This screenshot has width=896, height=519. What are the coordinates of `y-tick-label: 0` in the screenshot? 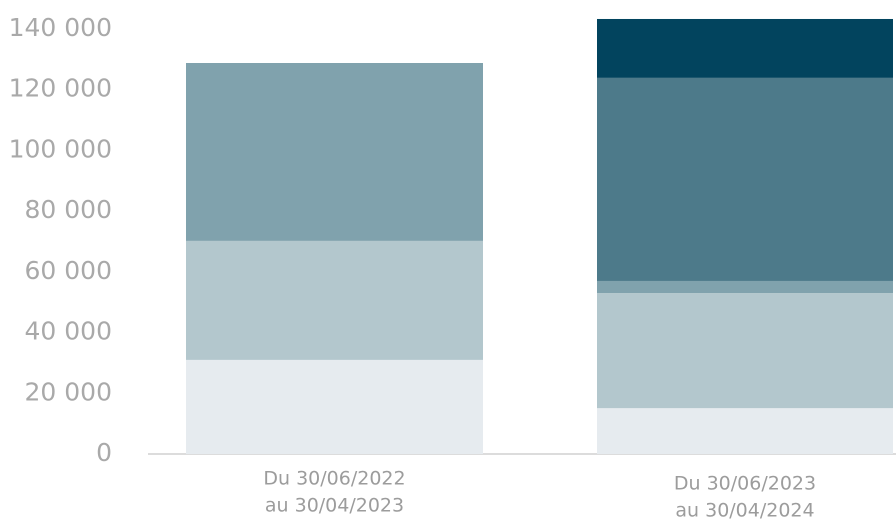 It's located at (104, 452).